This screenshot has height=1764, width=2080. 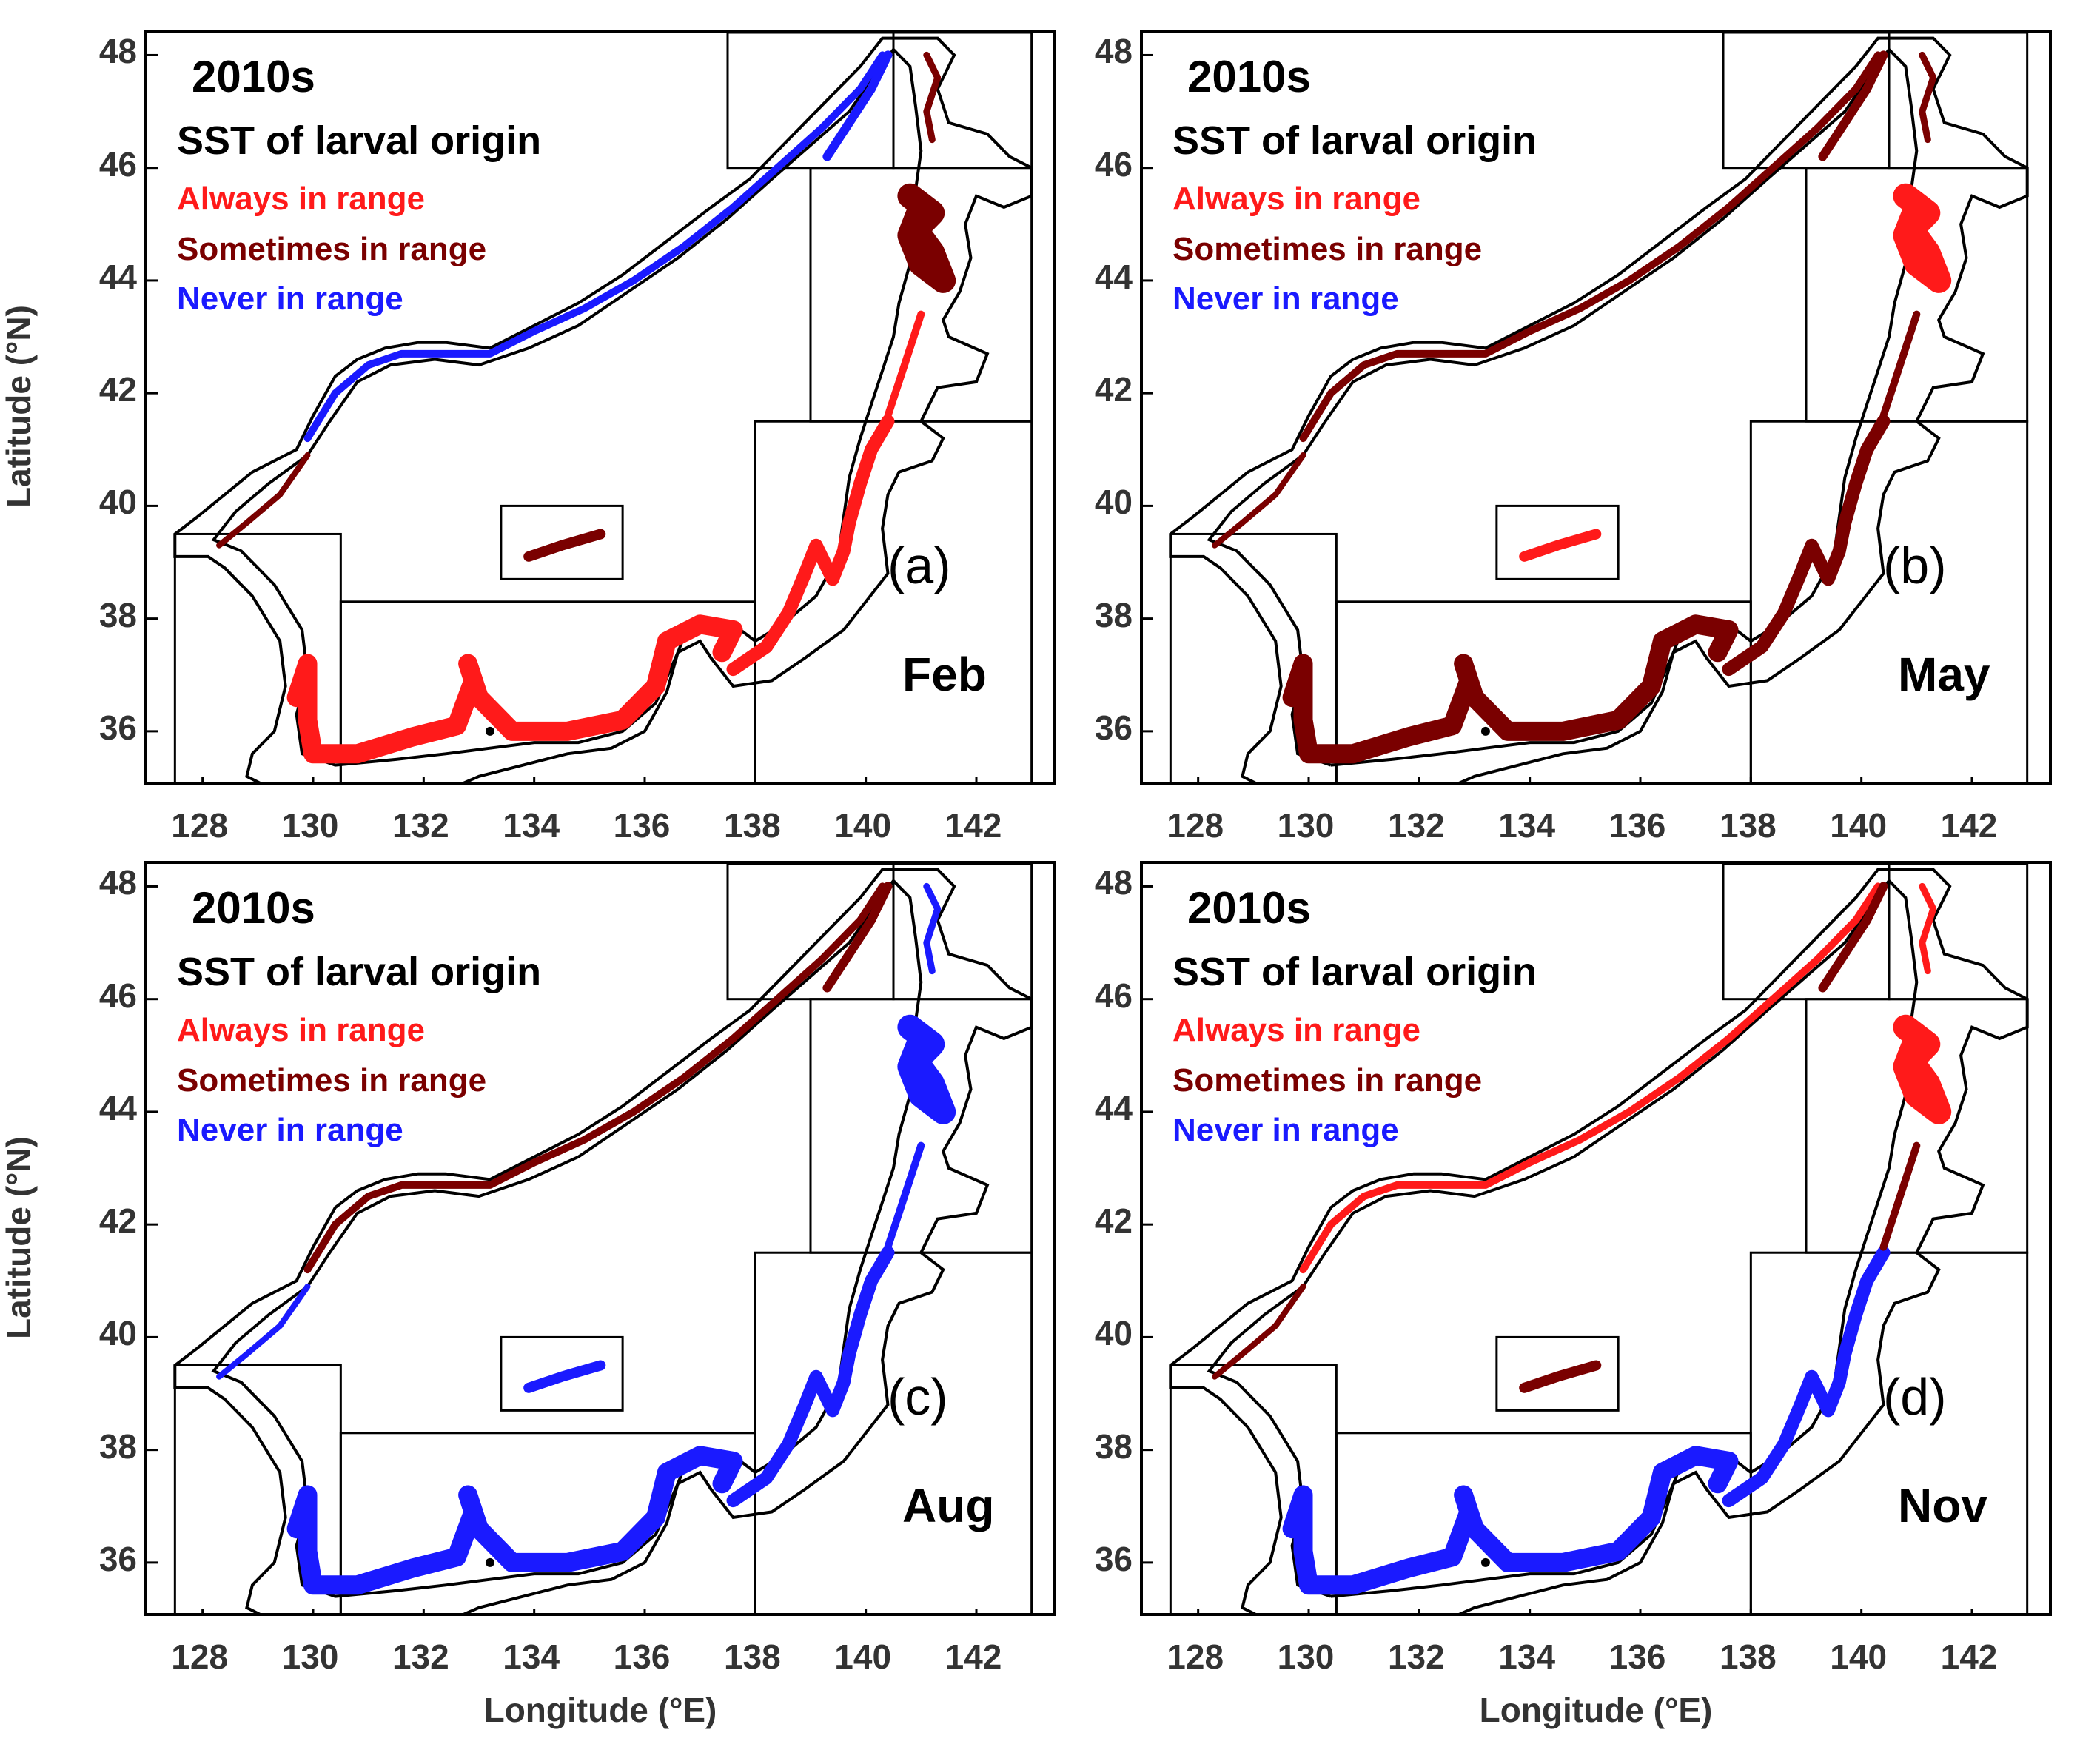 I want to click on month-label: May, so click(x=1944, y=674).